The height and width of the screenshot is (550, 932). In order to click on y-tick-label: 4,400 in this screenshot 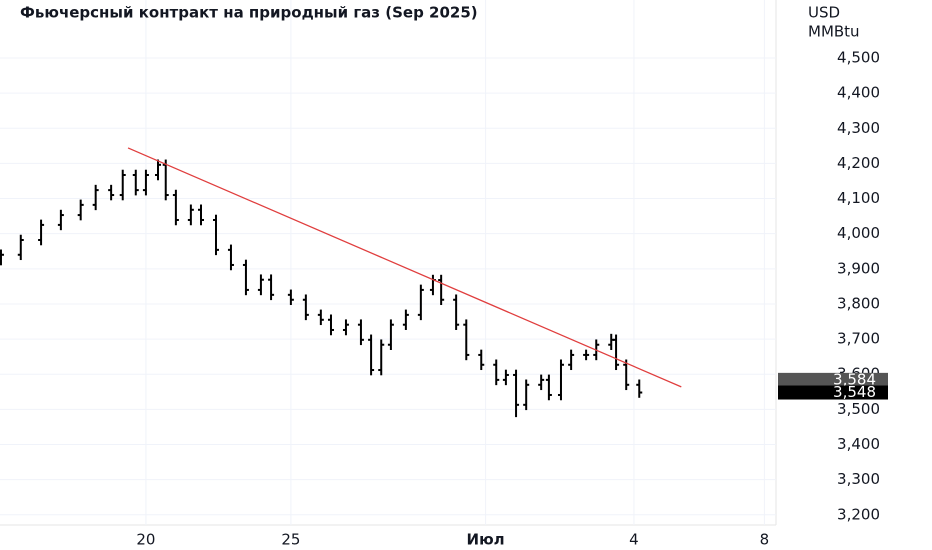, I will do `click(858, 93)`.